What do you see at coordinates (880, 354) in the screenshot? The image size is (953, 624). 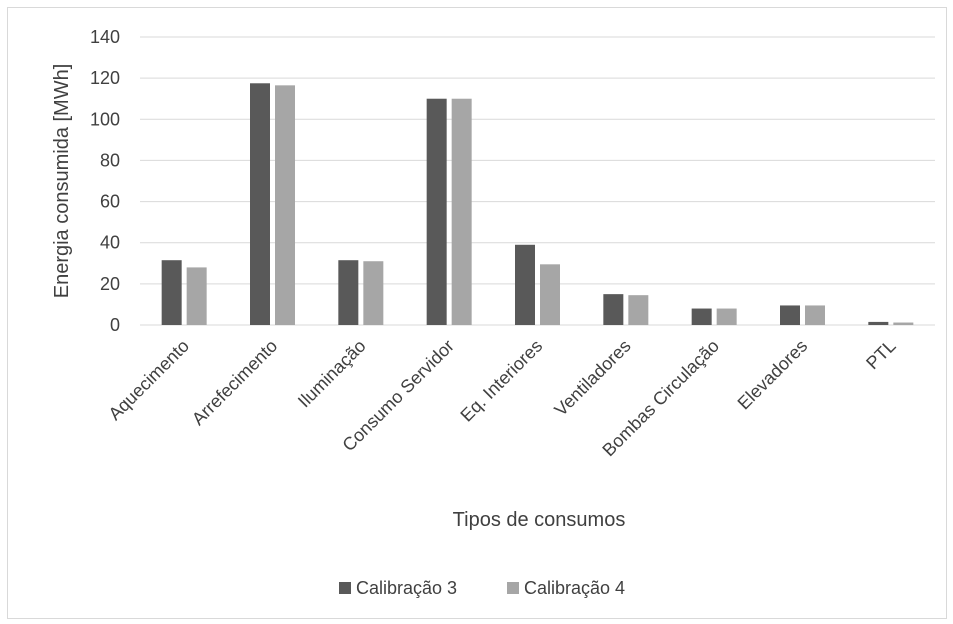 I see `x-tick-label-ptl: PTL` at bounding box center [880, 354].